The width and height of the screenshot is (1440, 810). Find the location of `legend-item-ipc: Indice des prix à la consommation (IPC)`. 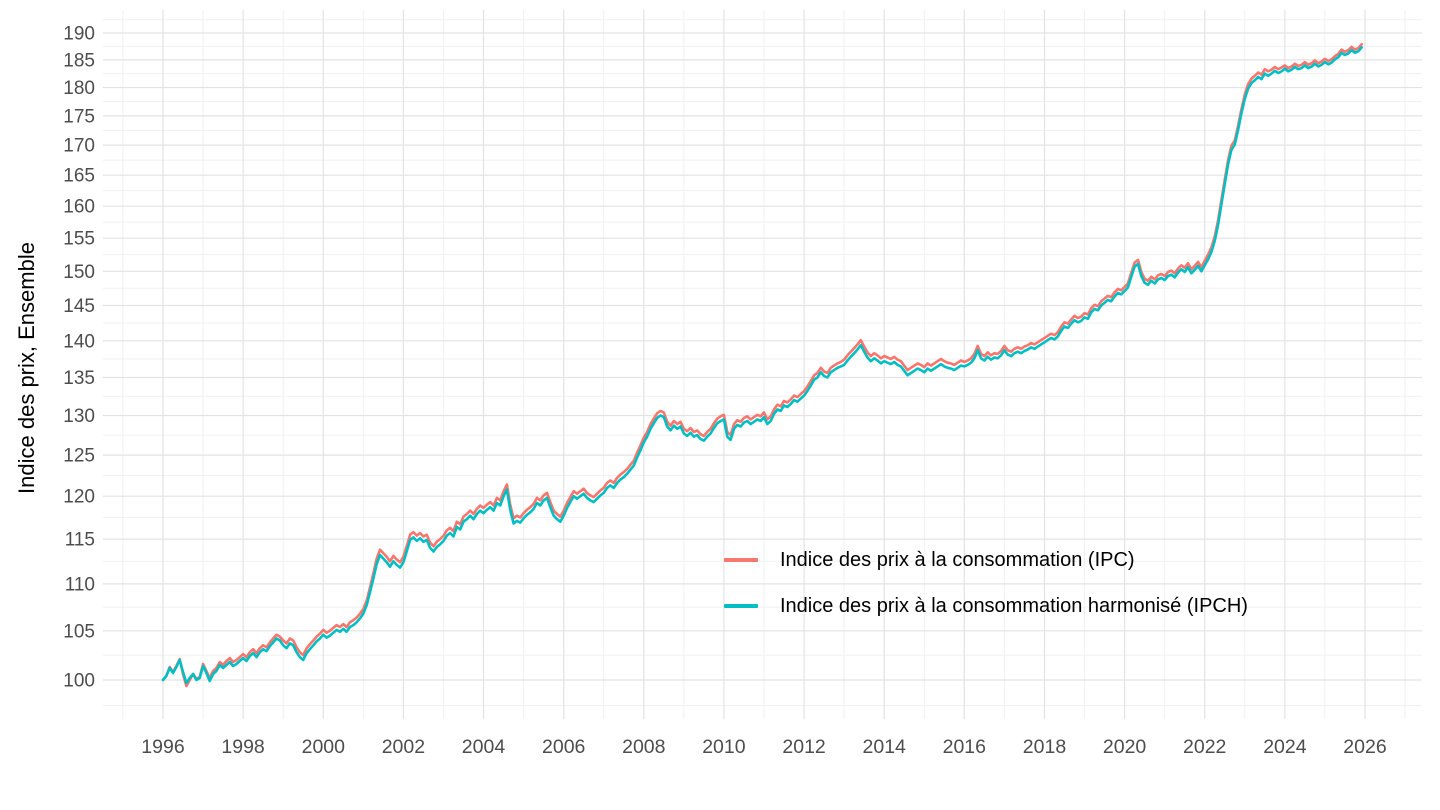

legend-item-ipc: Indice des prix à la consommation (IPC) is located at coordinates (986, 560).